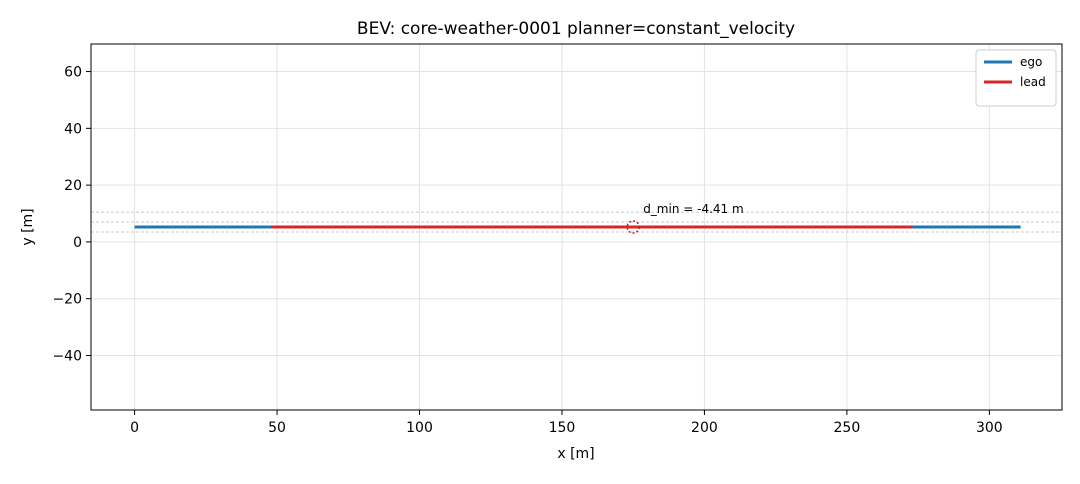 This screenshot has width=1080, height=484. What do you see at coordinates (277, 428) in the screenshot?
I see `x-tick-label: 50` at bounding box center [277, 428].